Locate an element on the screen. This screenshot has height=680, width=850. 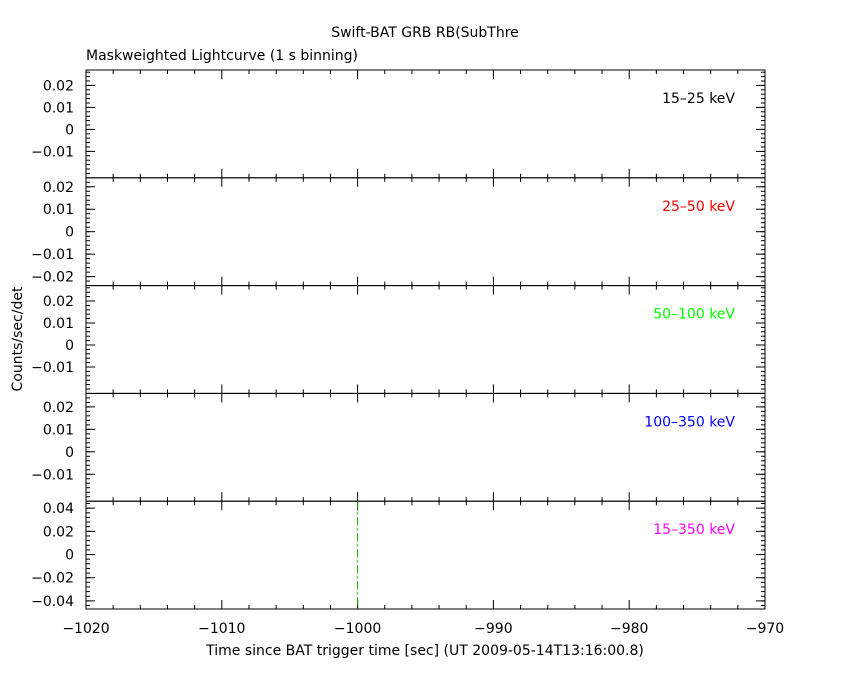
x-tick-label: −970 is located at coordinates (765, 629).